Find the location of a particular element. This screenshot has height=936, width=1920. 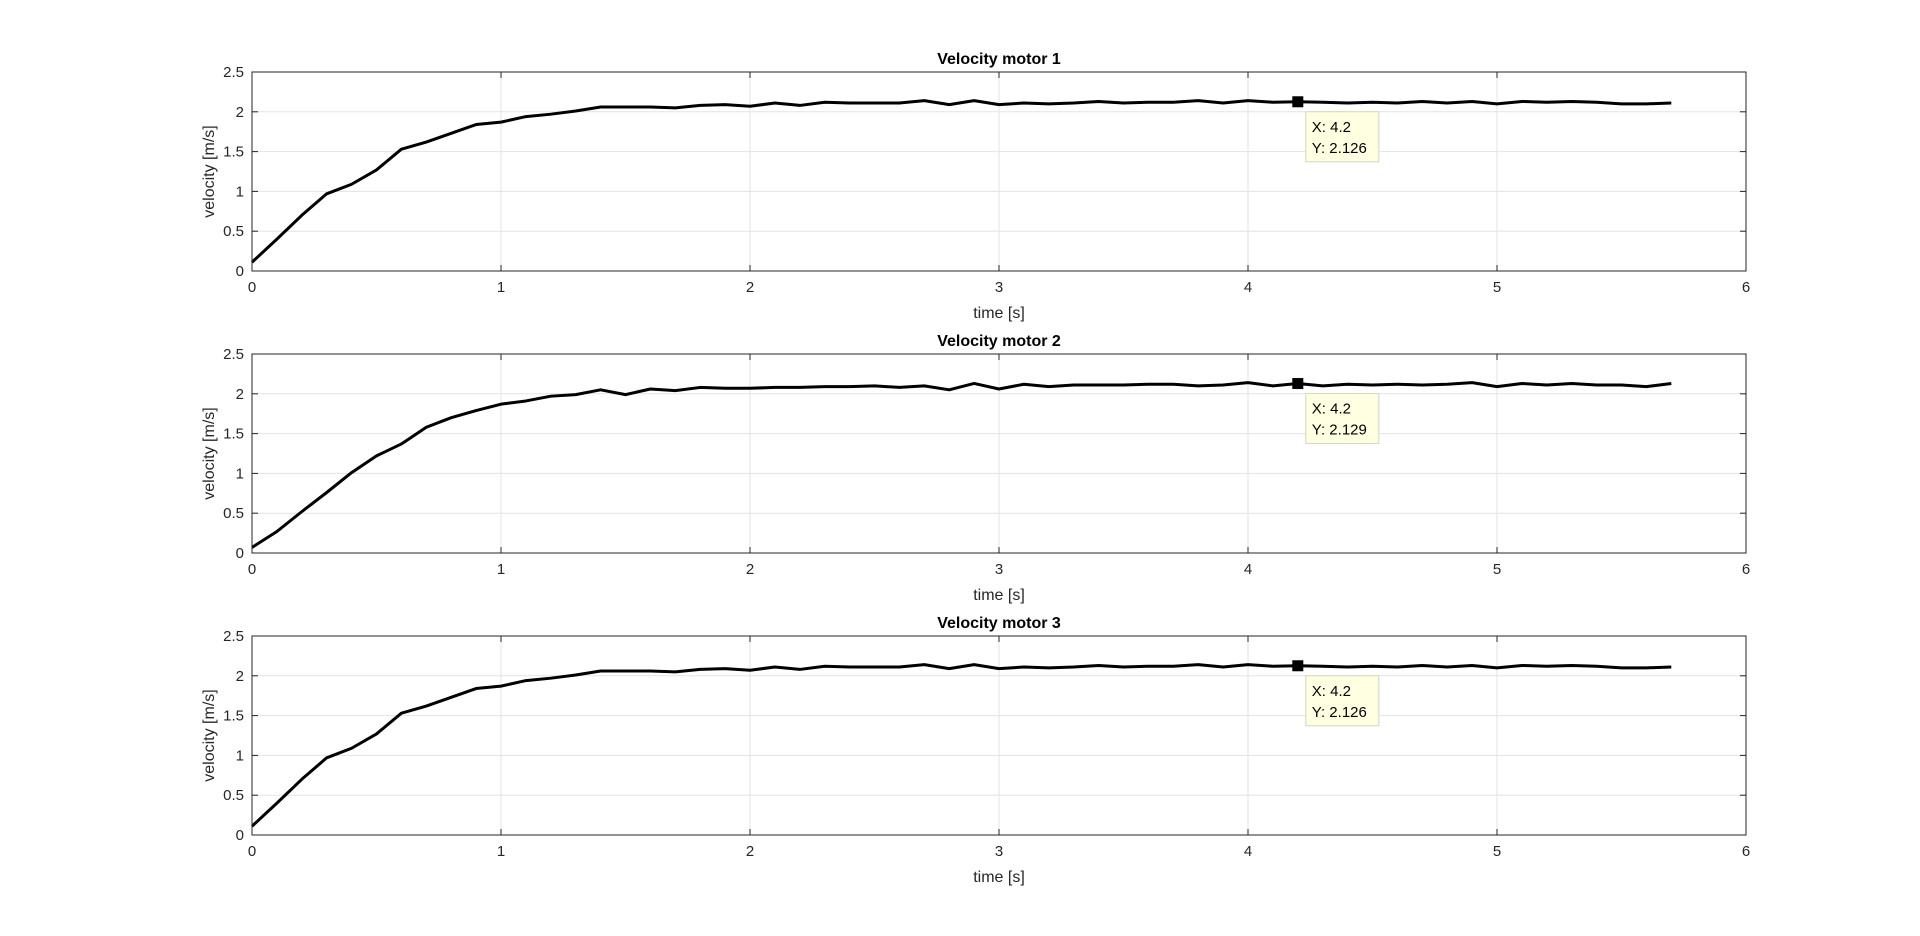

datatip-box: X: 4.2 Y: 2.129 is located at coordinates (1342, 419).